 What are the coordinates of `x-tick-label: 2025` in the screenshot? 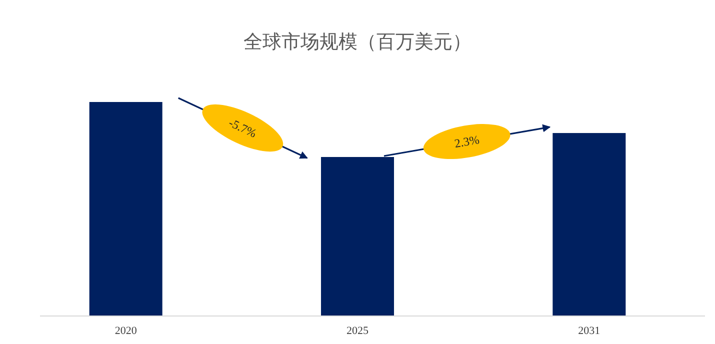 It's located at (357, 331).